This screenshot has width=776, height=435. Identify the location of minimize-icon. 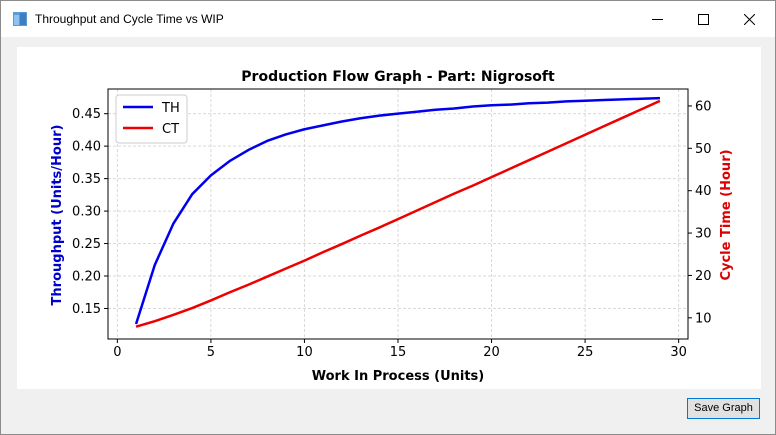
(657, 19).